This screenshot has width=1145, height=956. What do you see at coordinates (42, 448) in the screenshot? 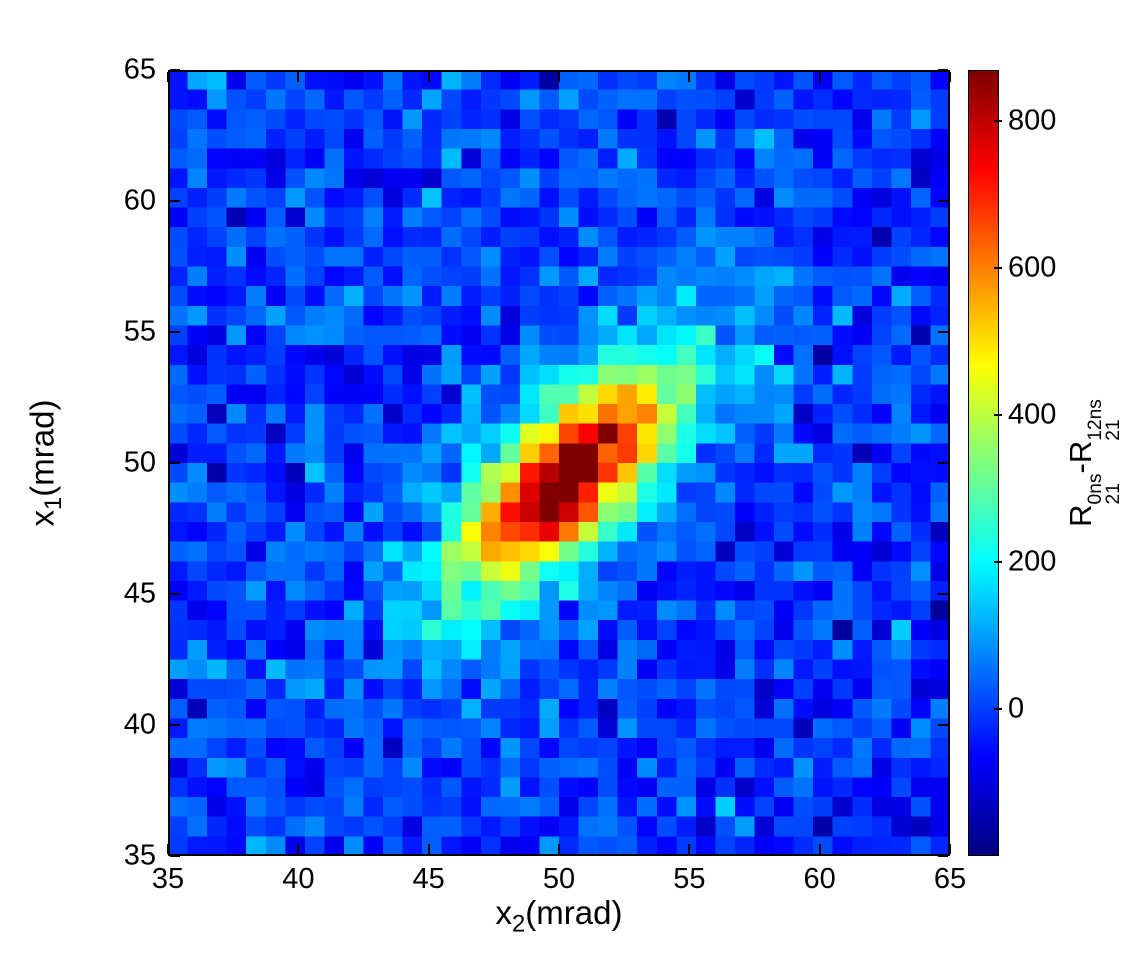
I see `y-axis-label-unit: (mrad)` at bounding box center [42, 448].